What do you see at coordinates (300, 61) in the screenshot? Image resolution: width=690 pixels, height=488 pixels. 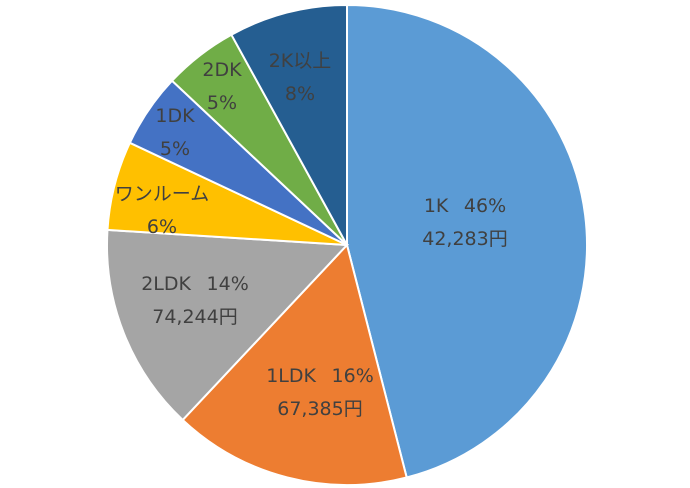 I see `pie-label-2kplus-name: 2K以上` at bounding box center [300, 61].